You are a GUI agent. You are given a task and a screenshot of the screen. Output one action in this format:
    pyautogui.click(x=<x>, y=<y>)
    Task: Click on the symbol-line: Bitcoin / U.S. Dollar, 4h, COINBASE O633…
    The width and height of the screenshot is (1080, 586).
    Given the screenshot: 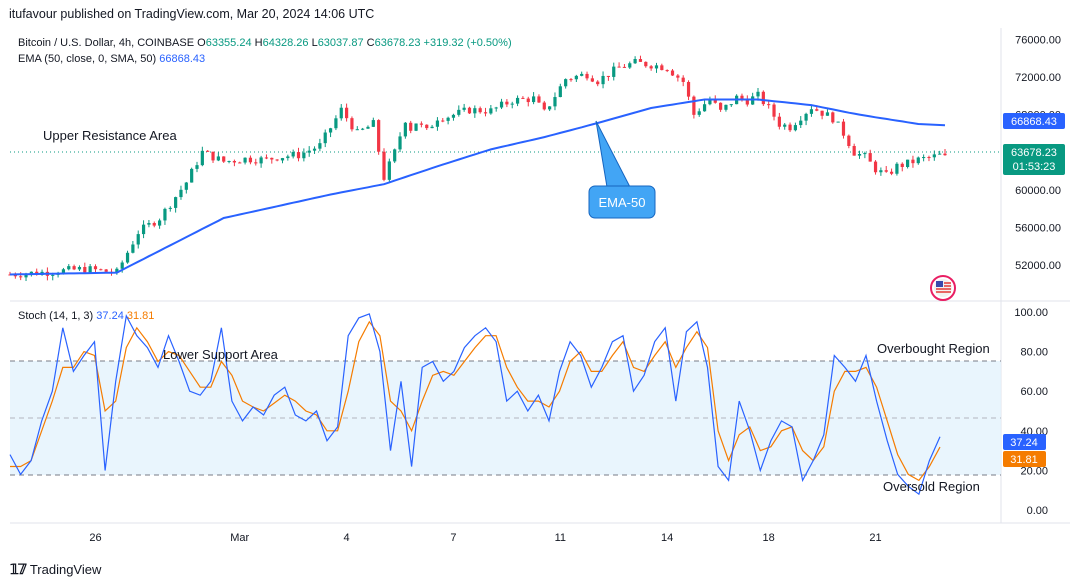 What is the action you would take?
    pyautogui.click(x=265, y=43)
    